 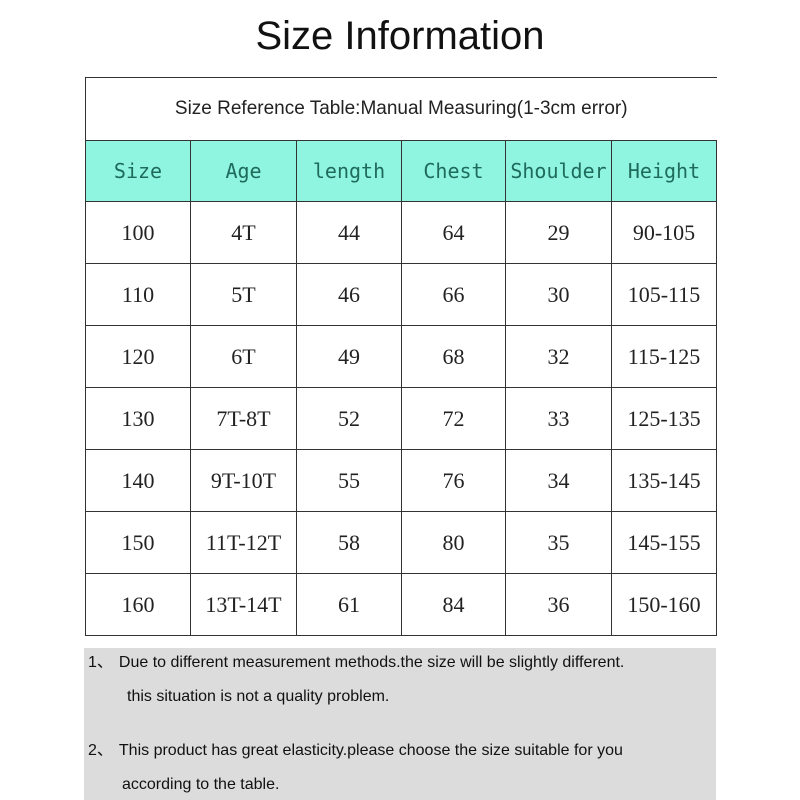 I want to click on table-cell-shoulder: 34, so click(x=558, y=480).